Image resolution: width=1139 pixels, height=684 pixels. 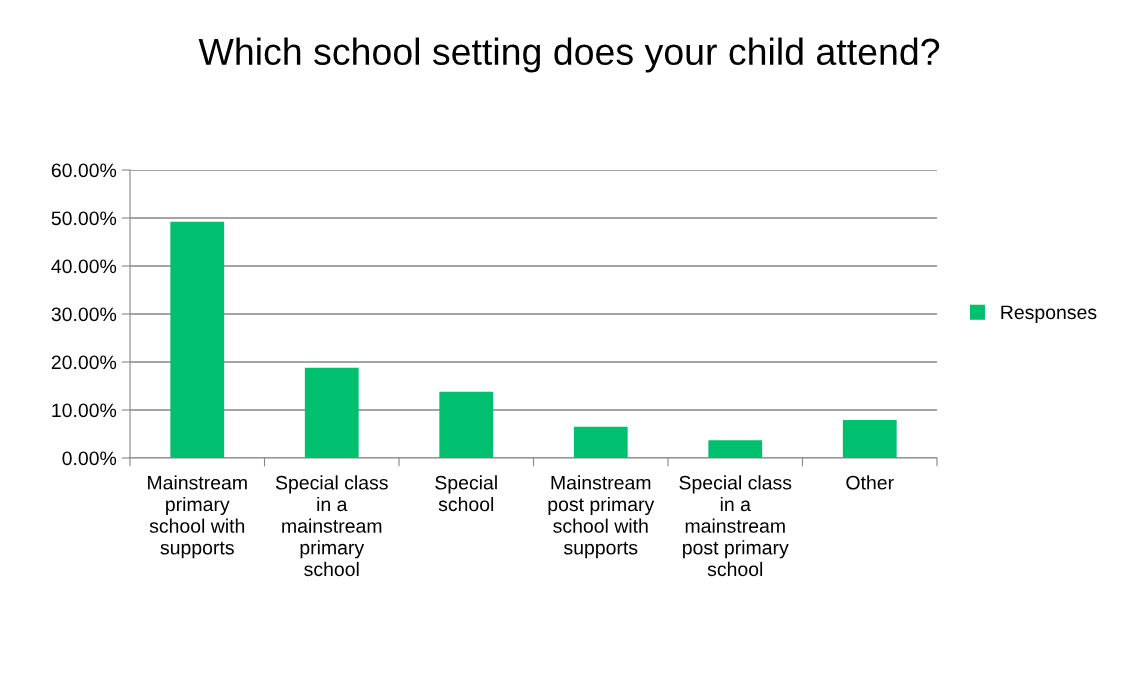 What do you see at coordinates (870, 482) in the screenshot?
I see `x-tick-label: Other` at bounding box center [870, 482].